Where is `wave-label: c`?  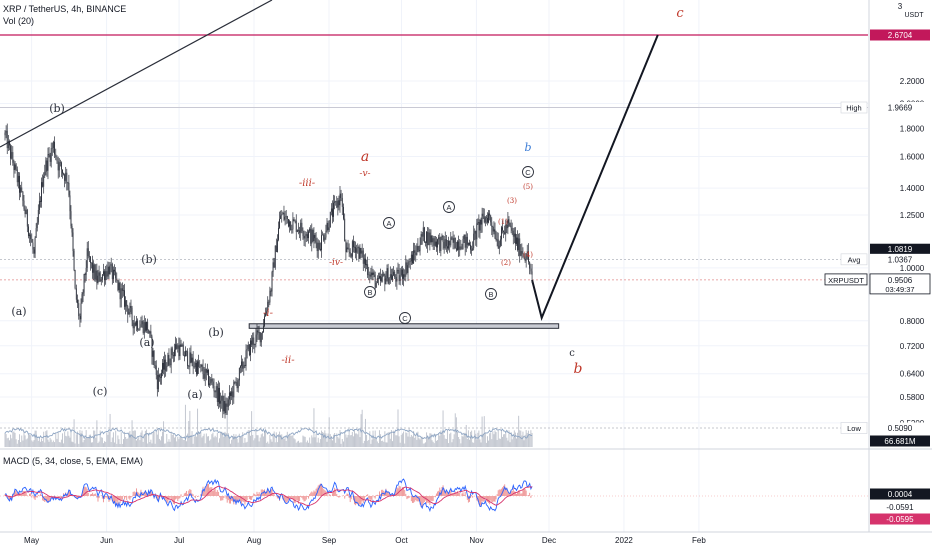
wave-label: c is located at coordinates (680, 13).